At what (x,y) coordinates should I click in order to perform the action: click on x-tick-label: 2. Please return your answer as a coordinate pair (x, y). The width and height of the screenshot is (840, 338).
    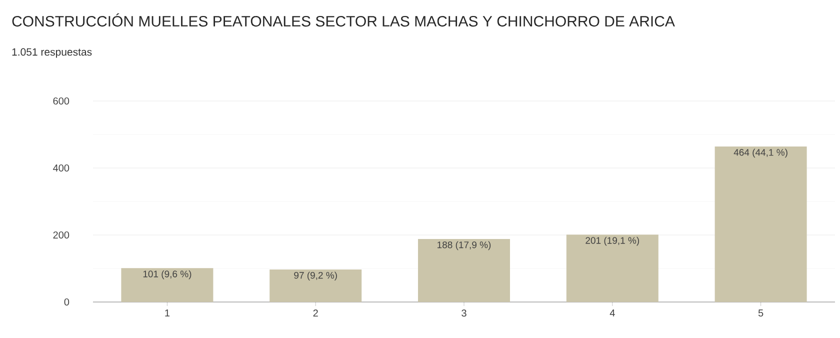
    Looking at the image, I should click on (315, 313).